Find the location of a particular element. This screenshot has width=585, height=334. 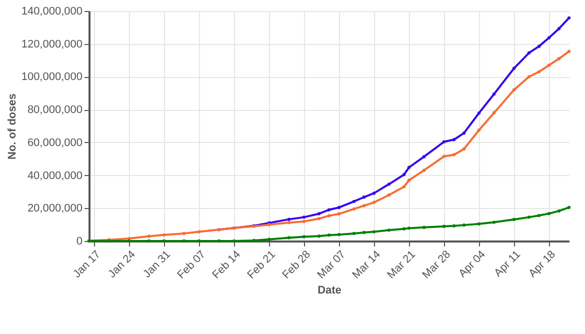

y-tick-label: 140,000,000 is located at coordinates (51, 12).